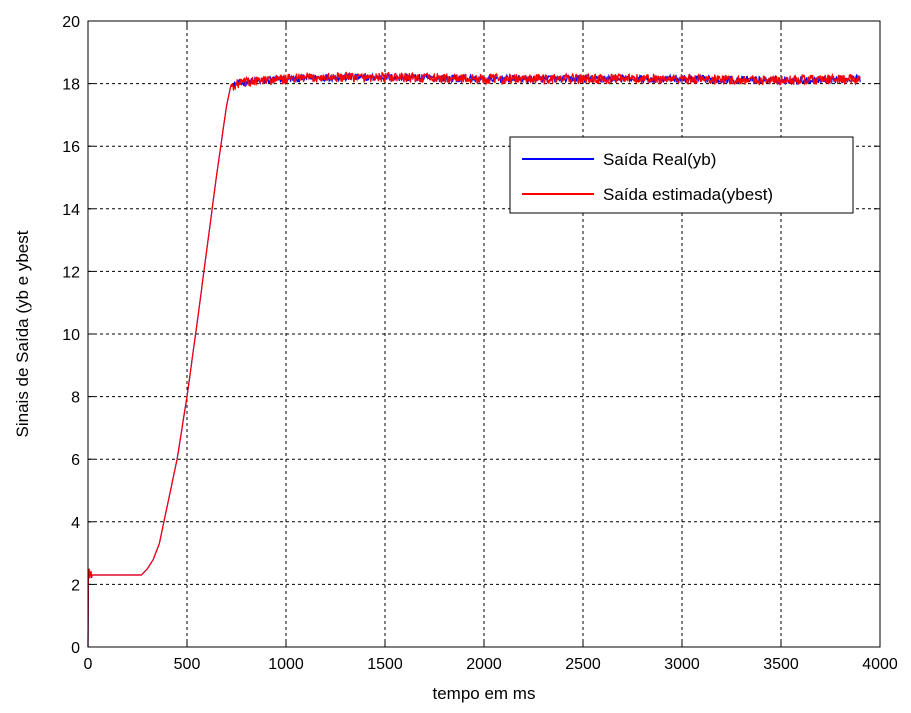  Describe the element at coordinates (71, 85) in the screenshot. I see `y-tick-label: 18` at that location.